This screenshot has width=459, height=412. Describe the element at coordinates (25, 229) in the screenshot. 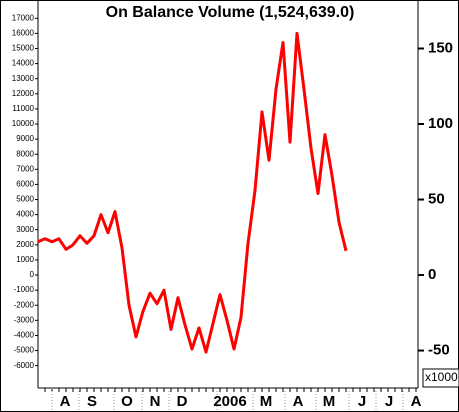

I see `y-tick-label: 3000` at that location.